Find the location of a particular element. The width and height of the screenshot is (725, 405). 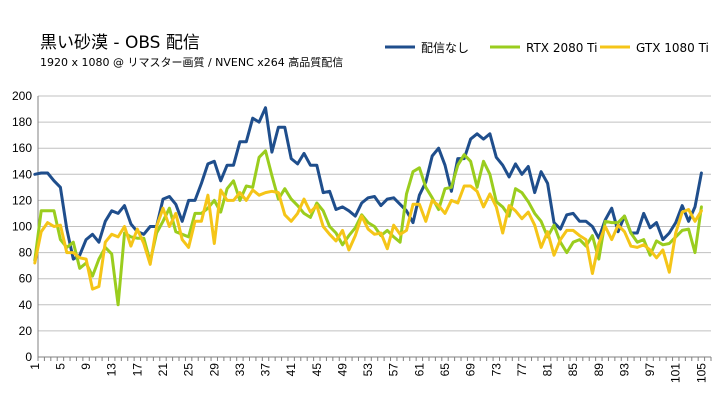

x-tick-label: 53 is located at coordinates (368, 370).